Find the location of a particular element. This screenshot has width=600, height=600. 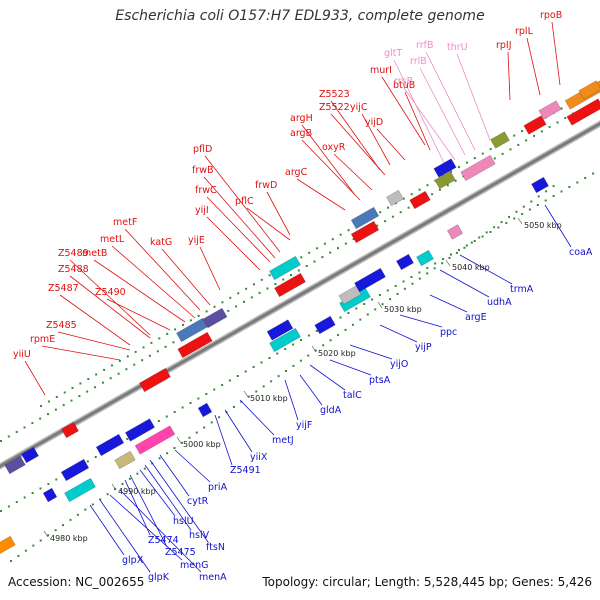

gene-label-Z5475: Z5475 is located at coordinates (180, 552).